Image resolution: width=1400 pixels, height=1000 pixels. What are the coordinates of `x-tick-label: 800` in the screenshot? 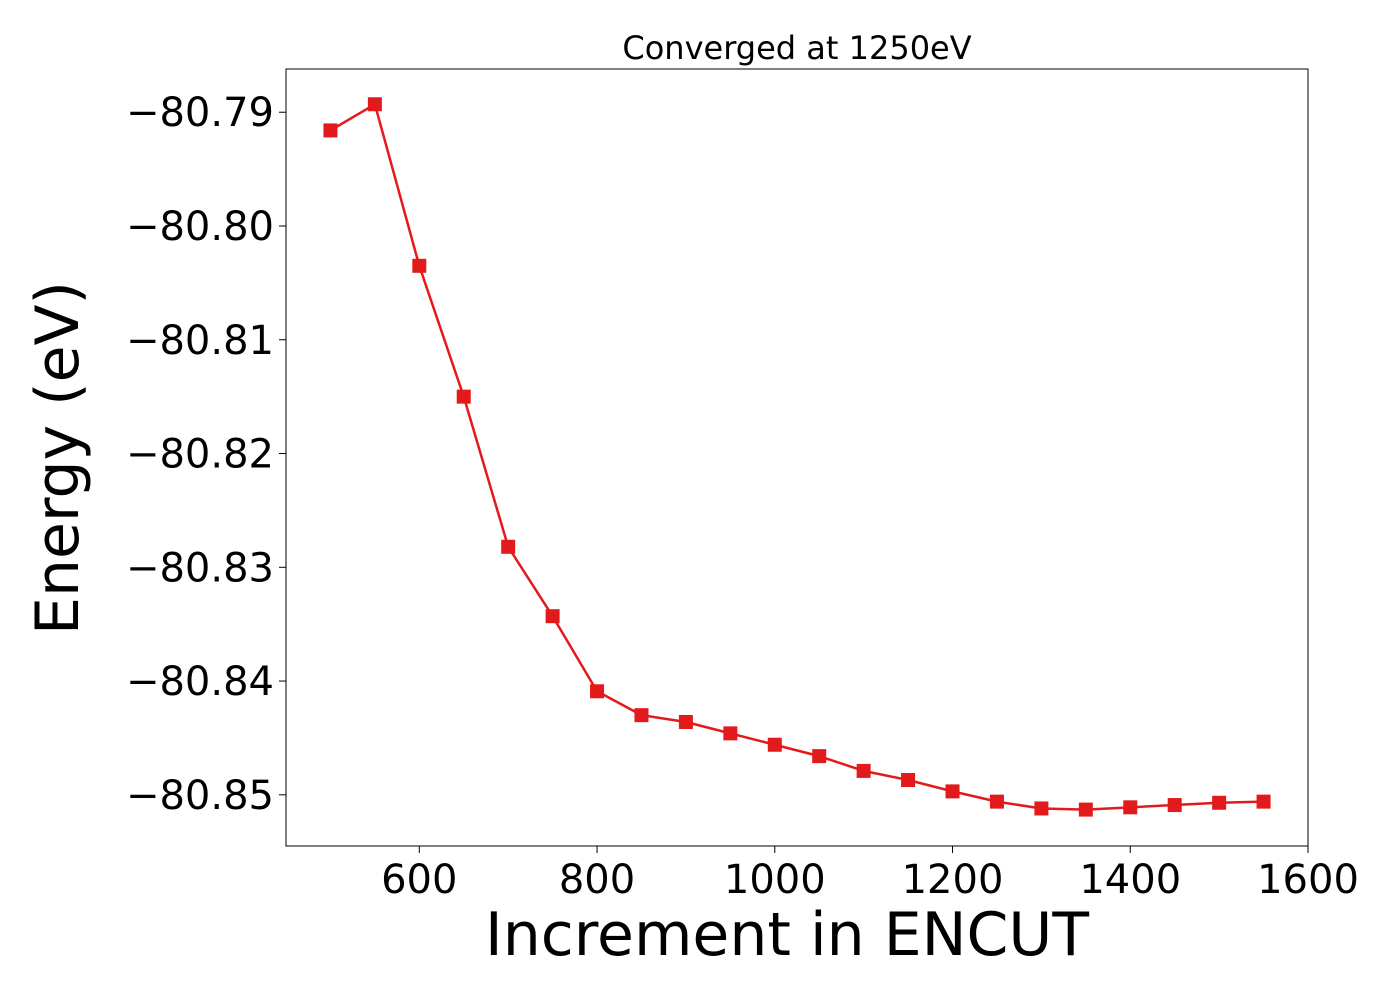 It's located at (597, 880).